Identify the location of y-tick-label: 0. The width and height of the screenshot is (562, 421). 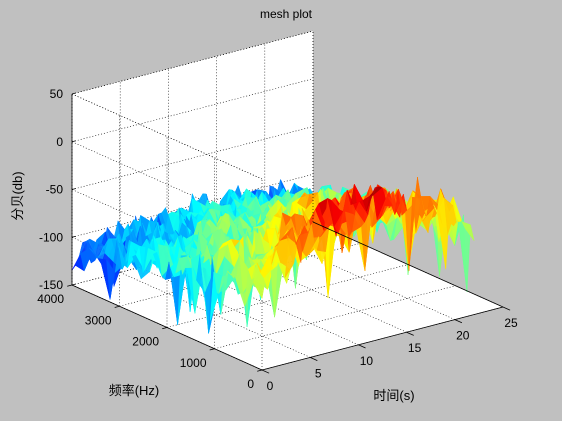
(250, 384).